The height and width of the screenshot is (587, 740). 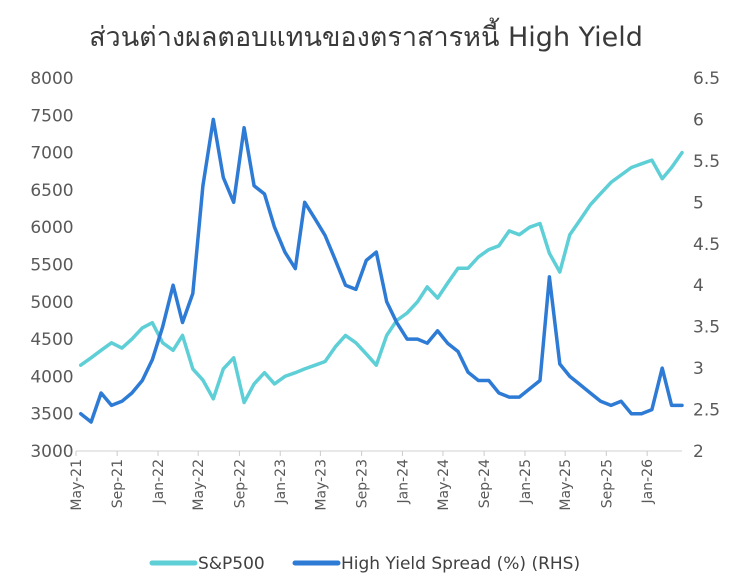 I want to click on y2-tick-label: 6, so click(x=698, y=120).